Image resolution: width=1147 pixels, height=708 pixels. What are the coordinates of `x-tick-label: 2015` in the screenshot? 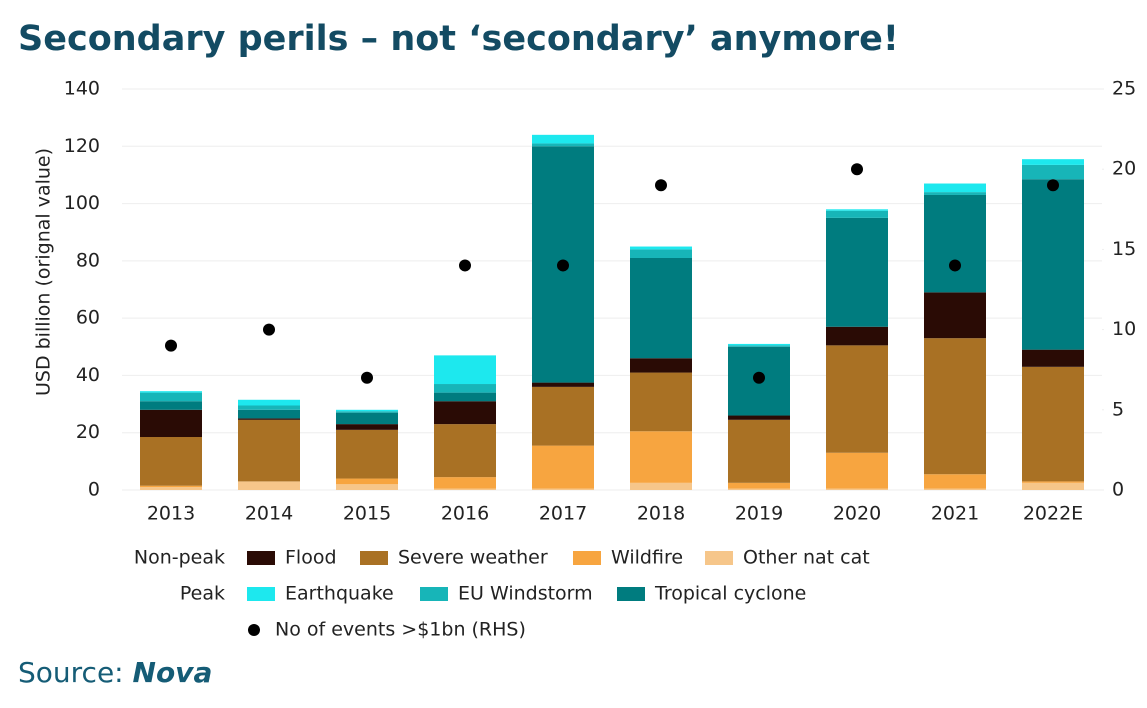 It's located at (367, 514).